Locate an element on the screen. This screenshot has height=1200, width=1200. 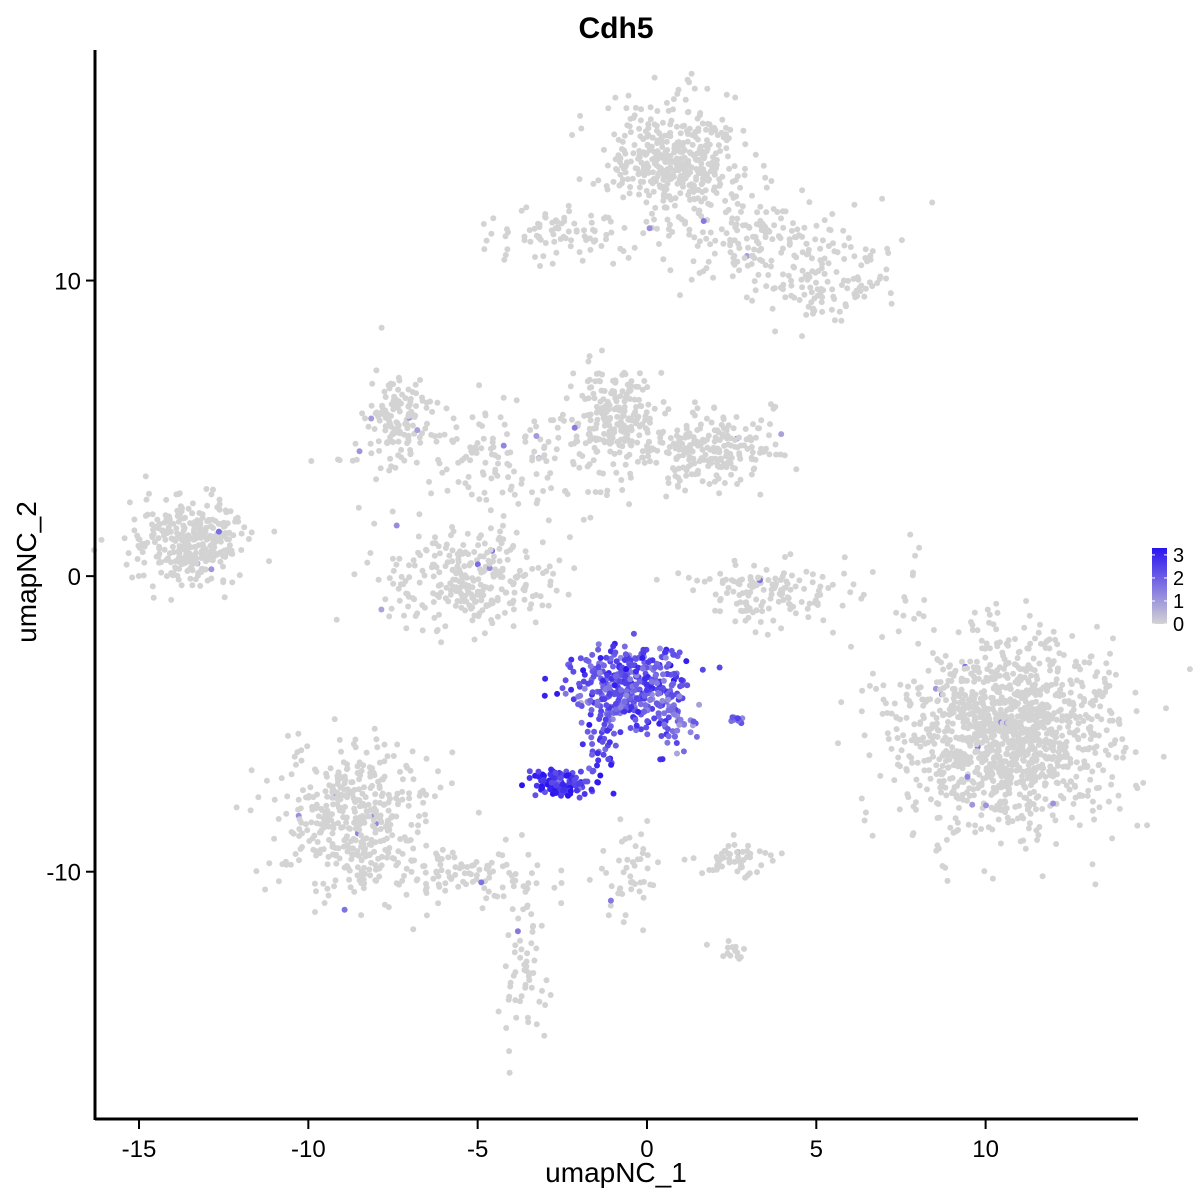
x-tick-label: 5 is located at coordinates (816, 1149).